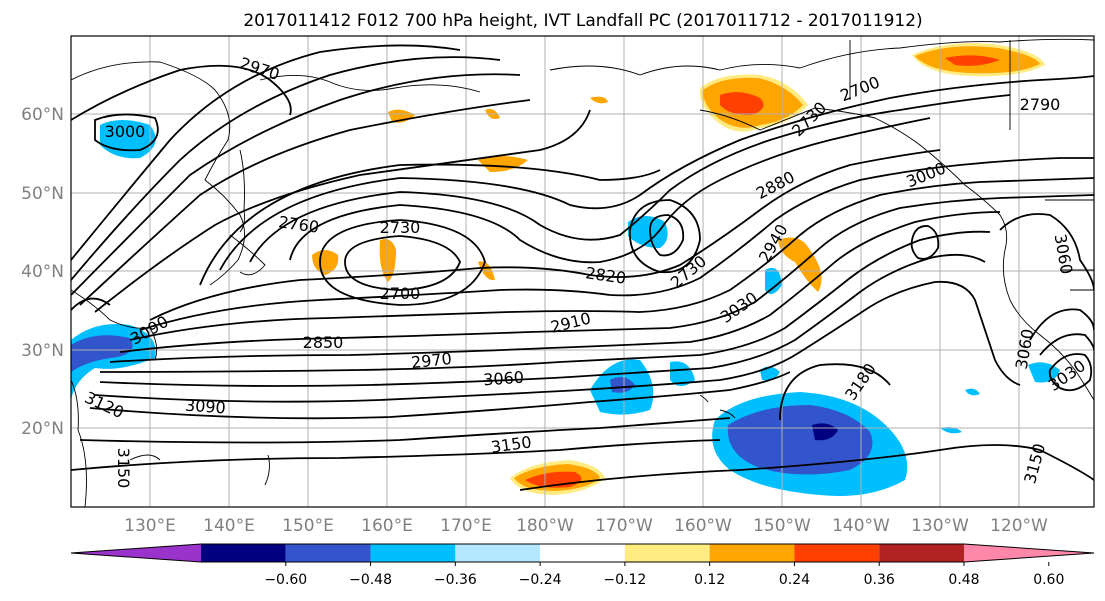  I want to click on lat-label: 40°N, so click(42, 272).